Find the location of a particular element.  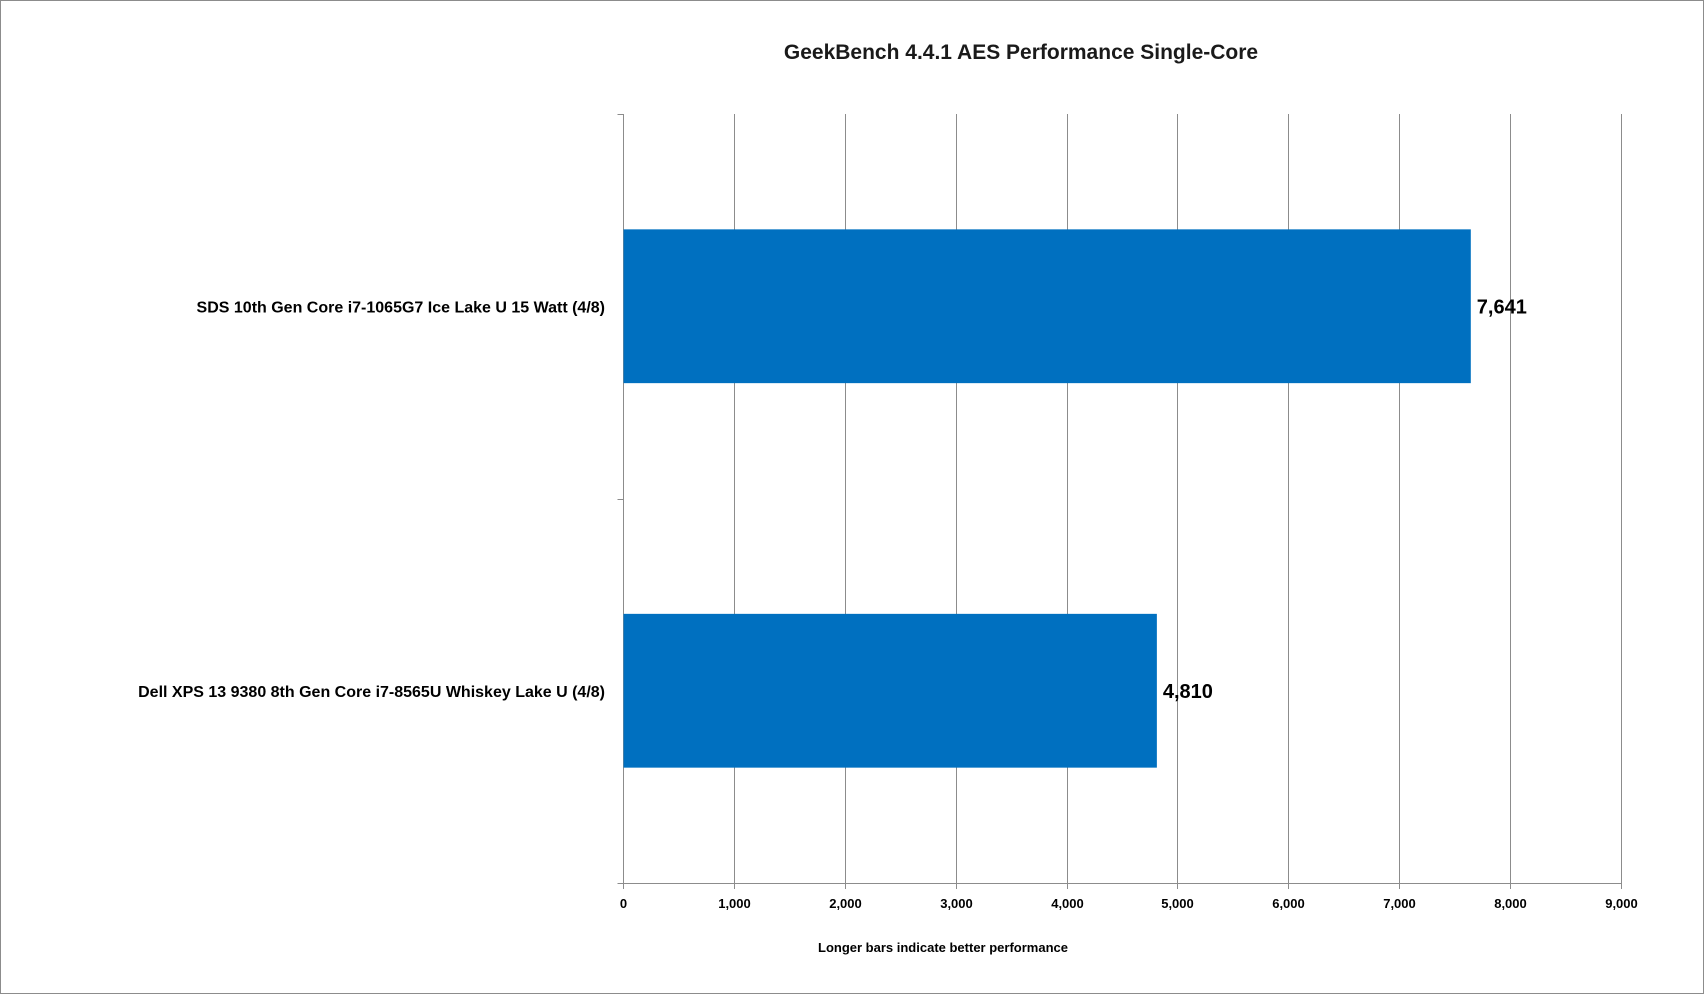

x-tick-label: 5,000 is located at coordinates (1177, 903).